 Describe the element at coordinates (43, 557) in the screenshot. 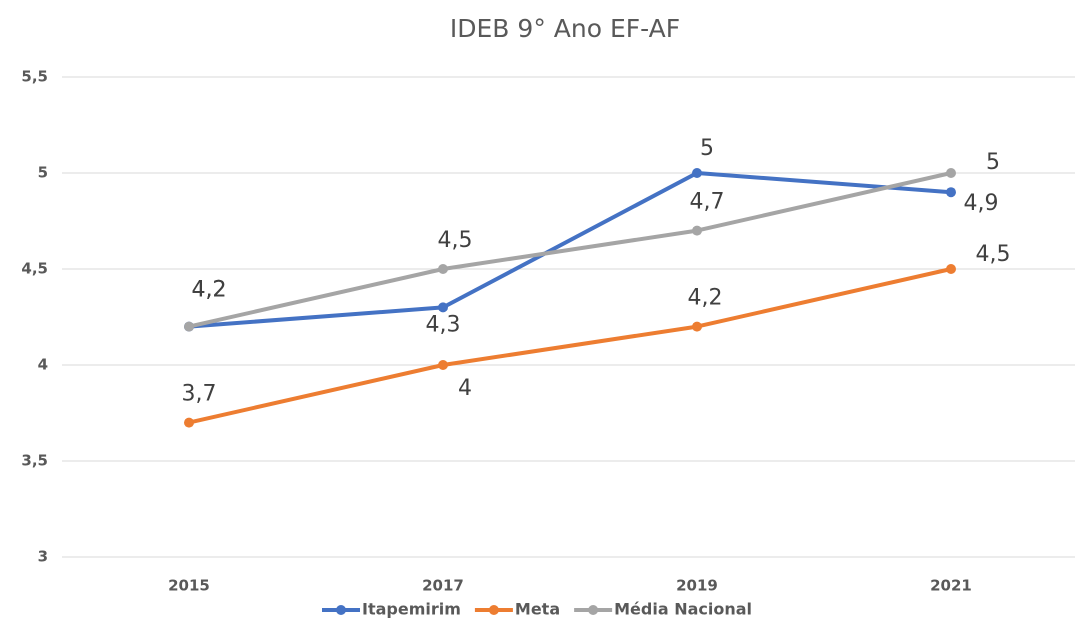

I see `y-tick-label: 3` at that location.